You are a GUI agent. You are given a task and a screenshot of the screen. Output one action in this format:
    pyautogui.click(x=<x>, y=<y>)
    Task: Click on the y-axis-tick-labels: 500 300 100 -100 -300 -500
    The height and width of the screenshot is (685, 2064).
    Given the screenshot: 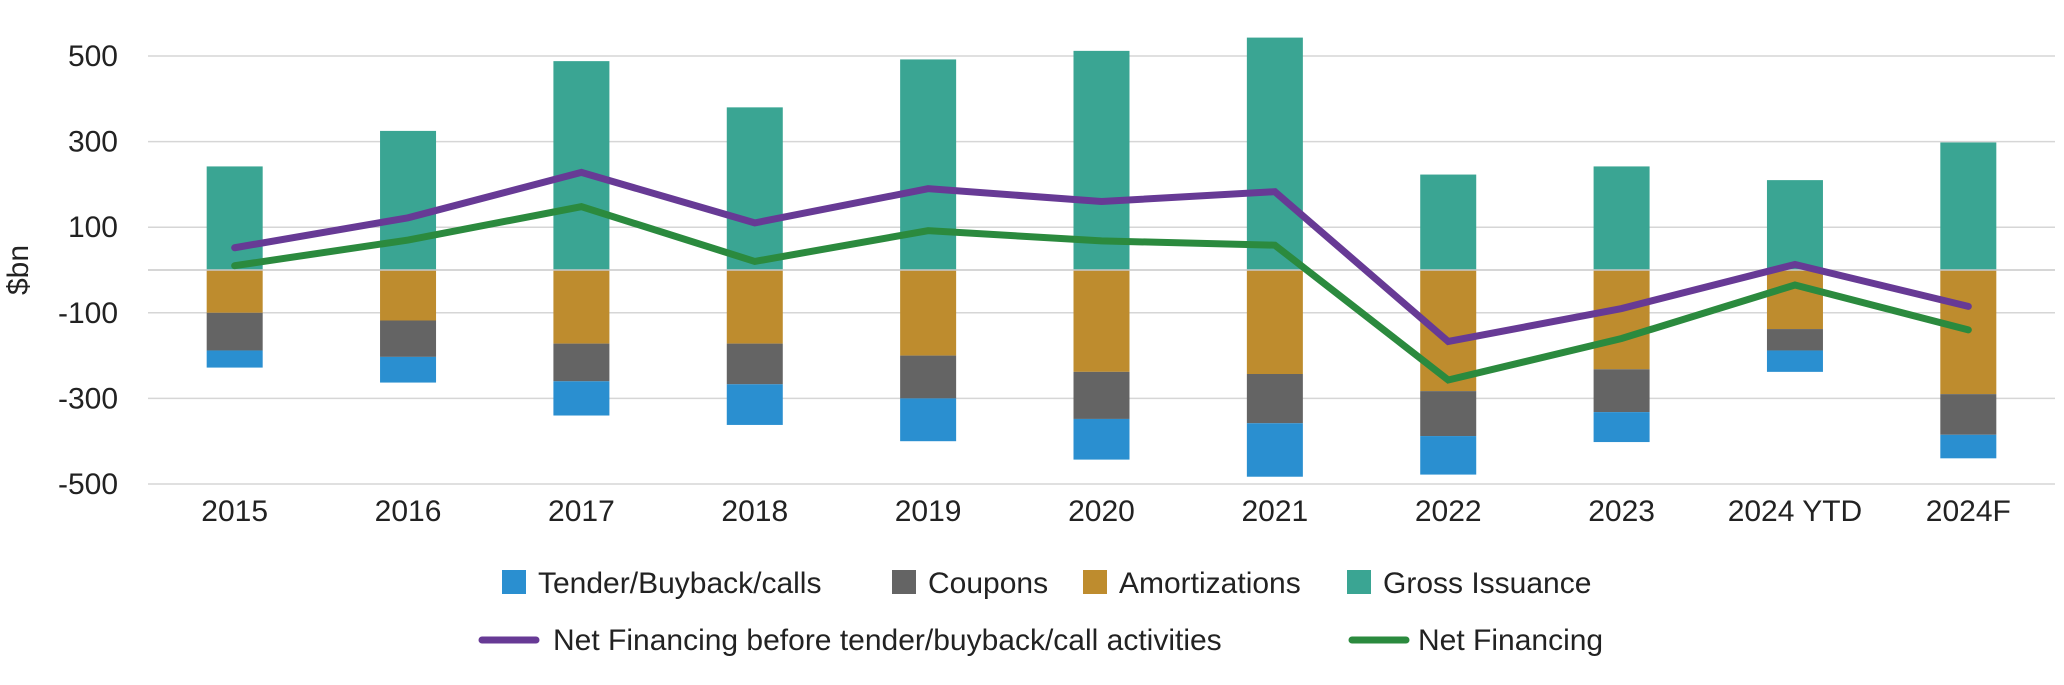 What is the action you would take?
    pyautogui.click(x=88, y=270)
    